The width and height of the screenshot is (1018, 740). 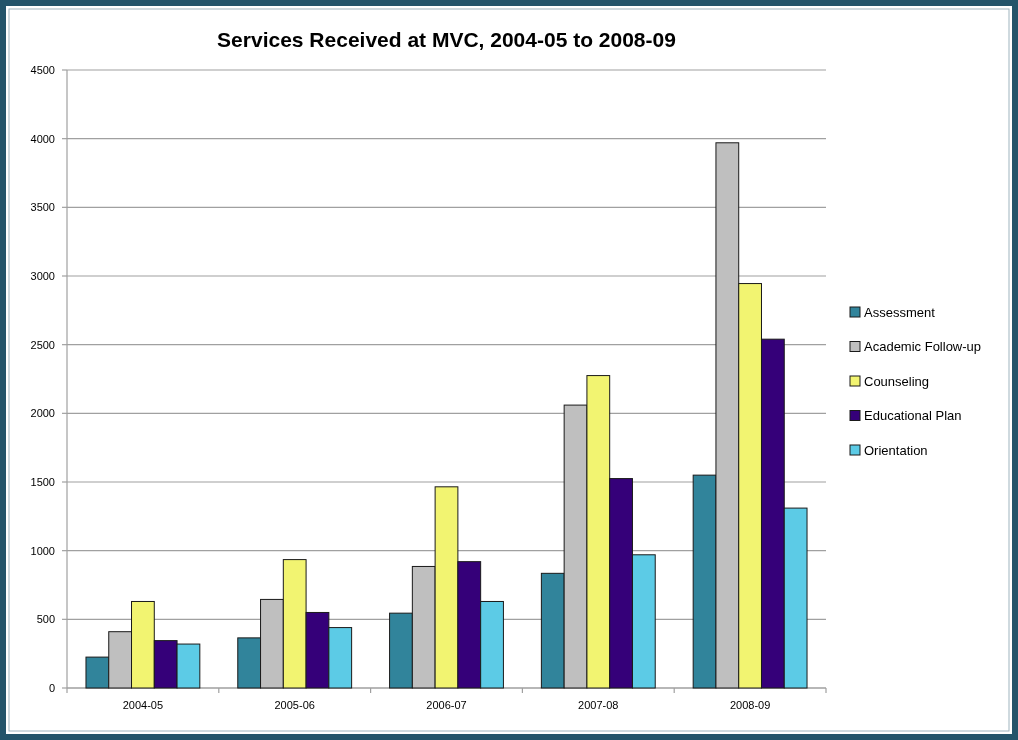 What do you see at coordinates (143, 705) in the screenshot?
I see `x-tick-label: 2004-05` at bounding box center [143, 705].